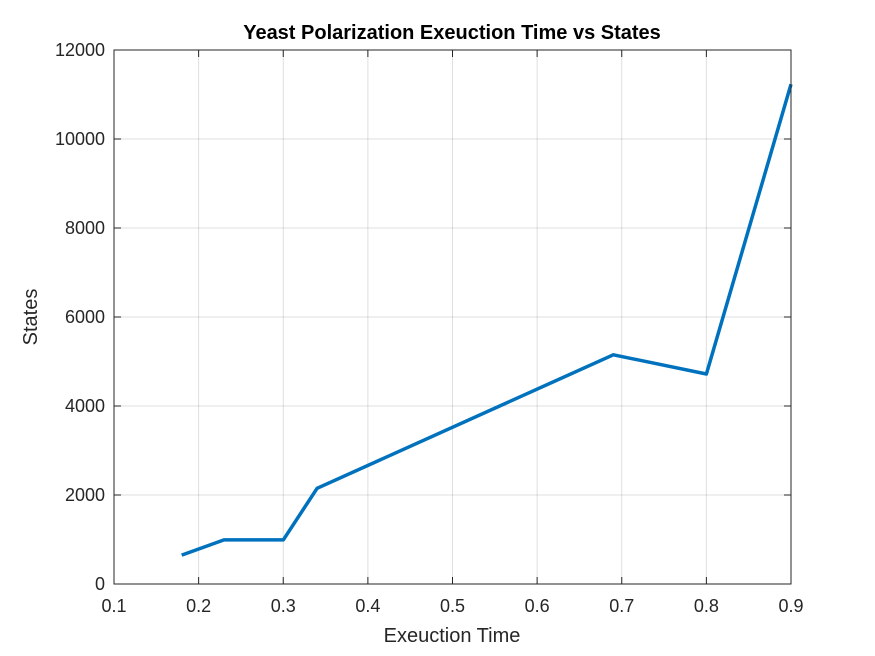 Image resolution: width=875 pixels, height=656 pixels. What do you see at coordinates (198, 606) in the screenshot?
I see `x-tick-label: 0.2` at bounding box center [198, 606].